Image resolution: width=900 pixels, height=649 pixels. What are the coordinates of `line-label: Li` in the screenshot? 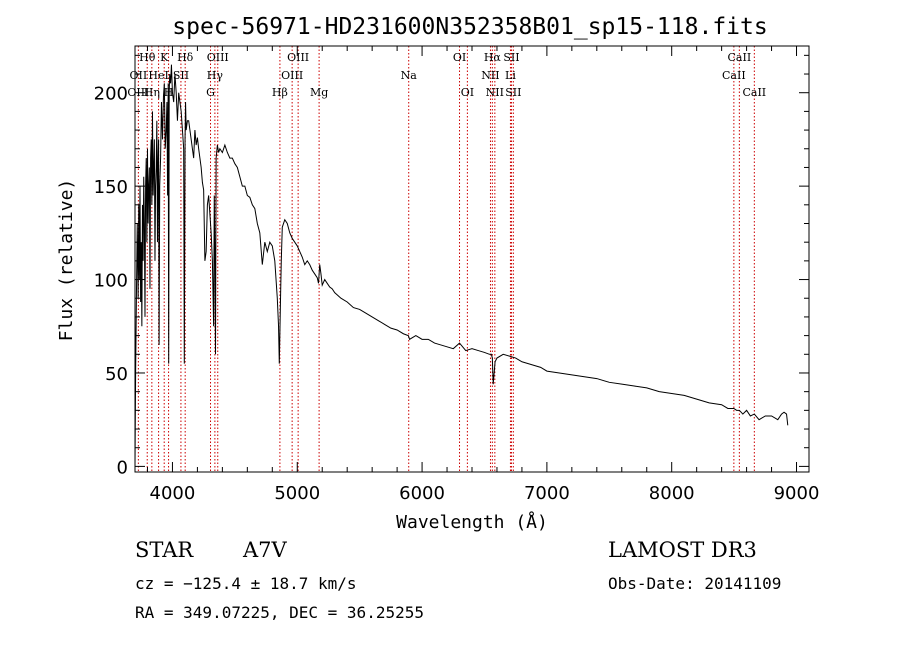 It's located at (510, 75).